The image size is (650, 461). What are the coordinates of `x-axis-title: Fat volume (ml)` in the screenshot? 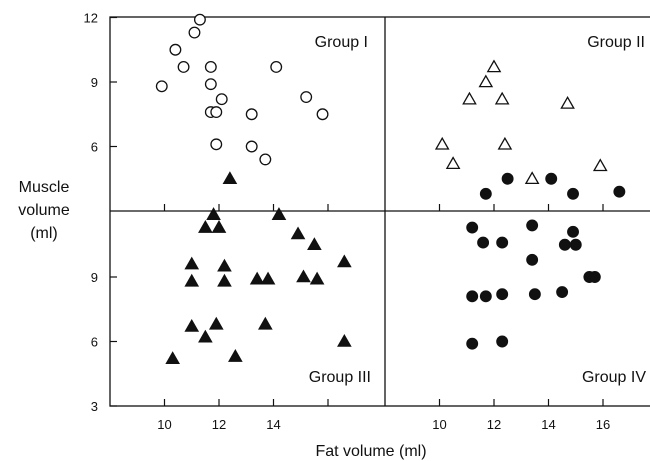 It's located at (370, 451).